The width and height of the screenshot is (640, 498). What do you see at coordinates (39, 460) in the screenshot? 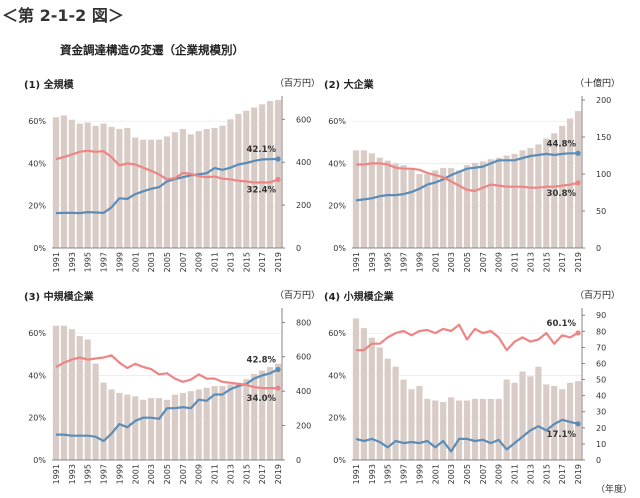
I see `left-axis-tick-label: 0%` at bounding box center [39, 460].